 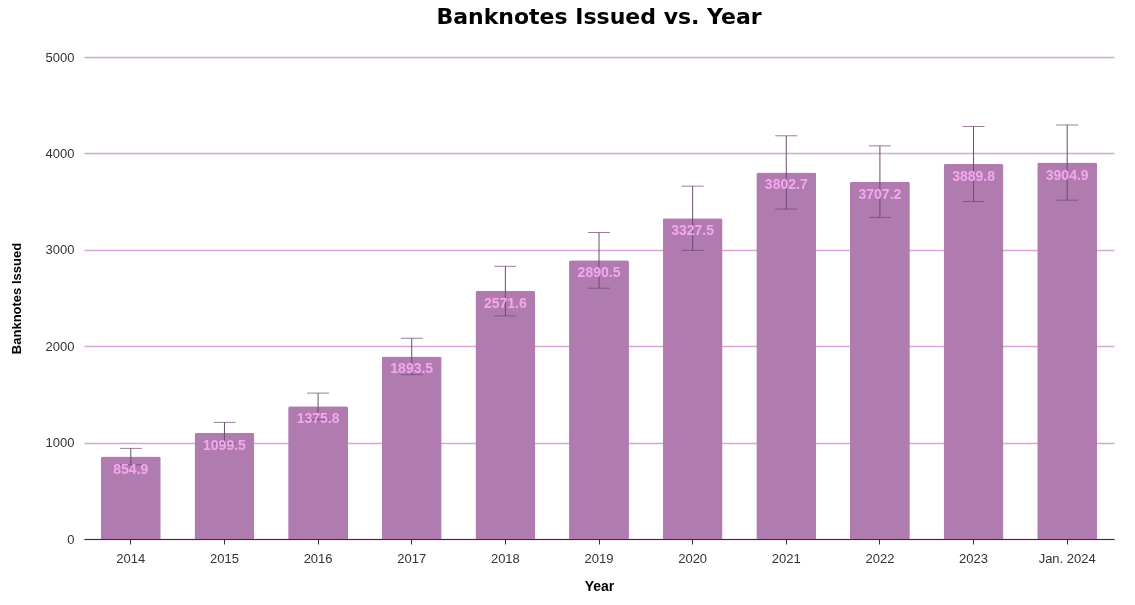 I want to click on x-axis-title: Year, so click(x=599, y=585).